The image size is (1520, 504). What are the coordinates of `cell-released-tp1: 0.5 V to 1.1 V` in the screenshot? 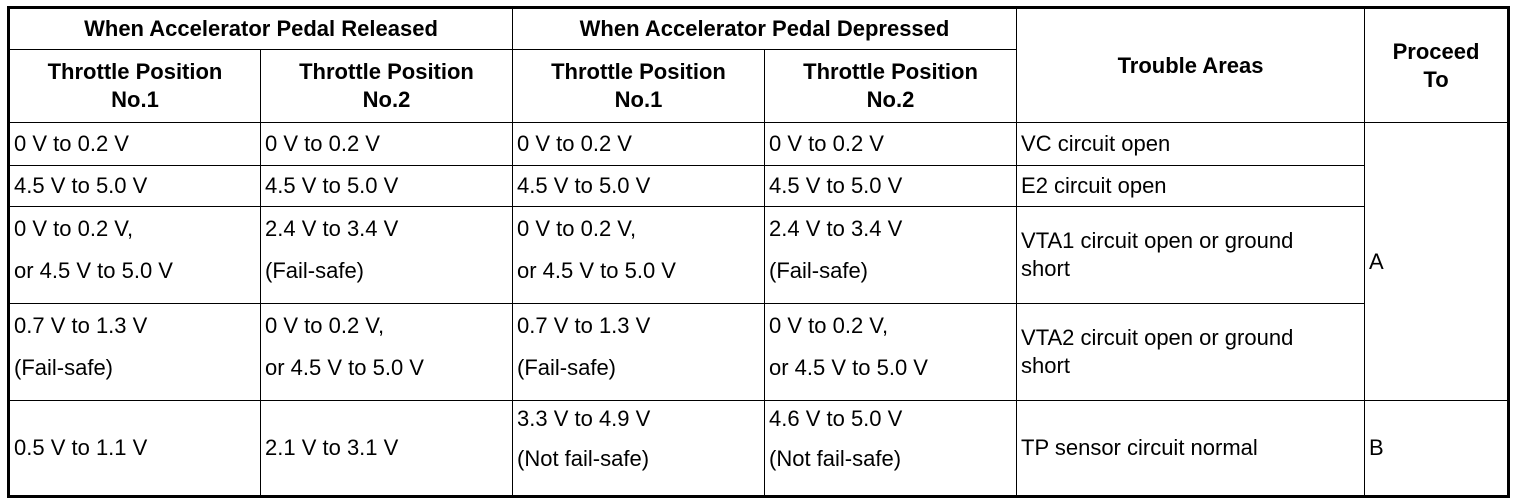 It's located at (134, 448).